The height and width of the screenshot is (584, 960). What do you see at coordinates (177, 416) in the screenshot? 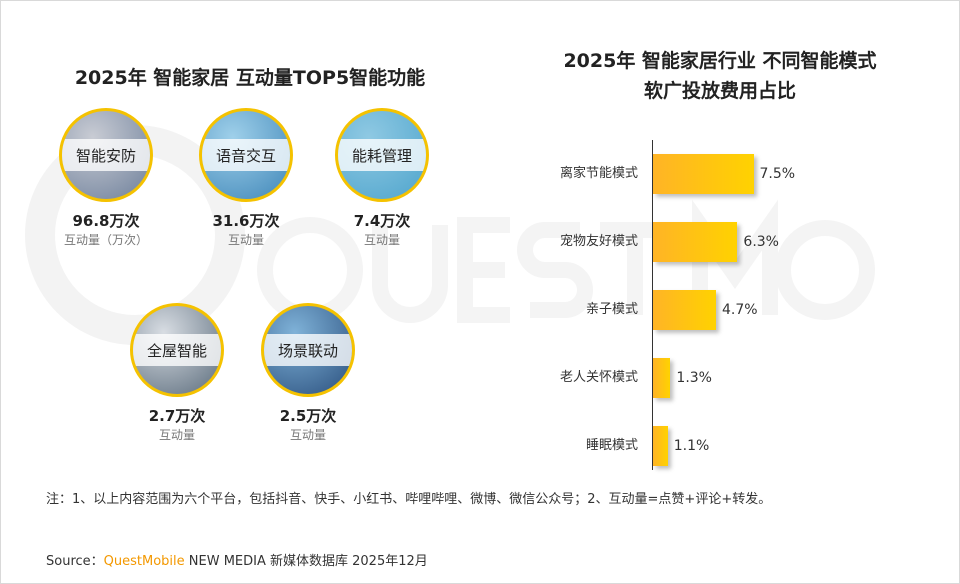
I see `feature-value: 2.7万次` at bounding box center [177, 416].